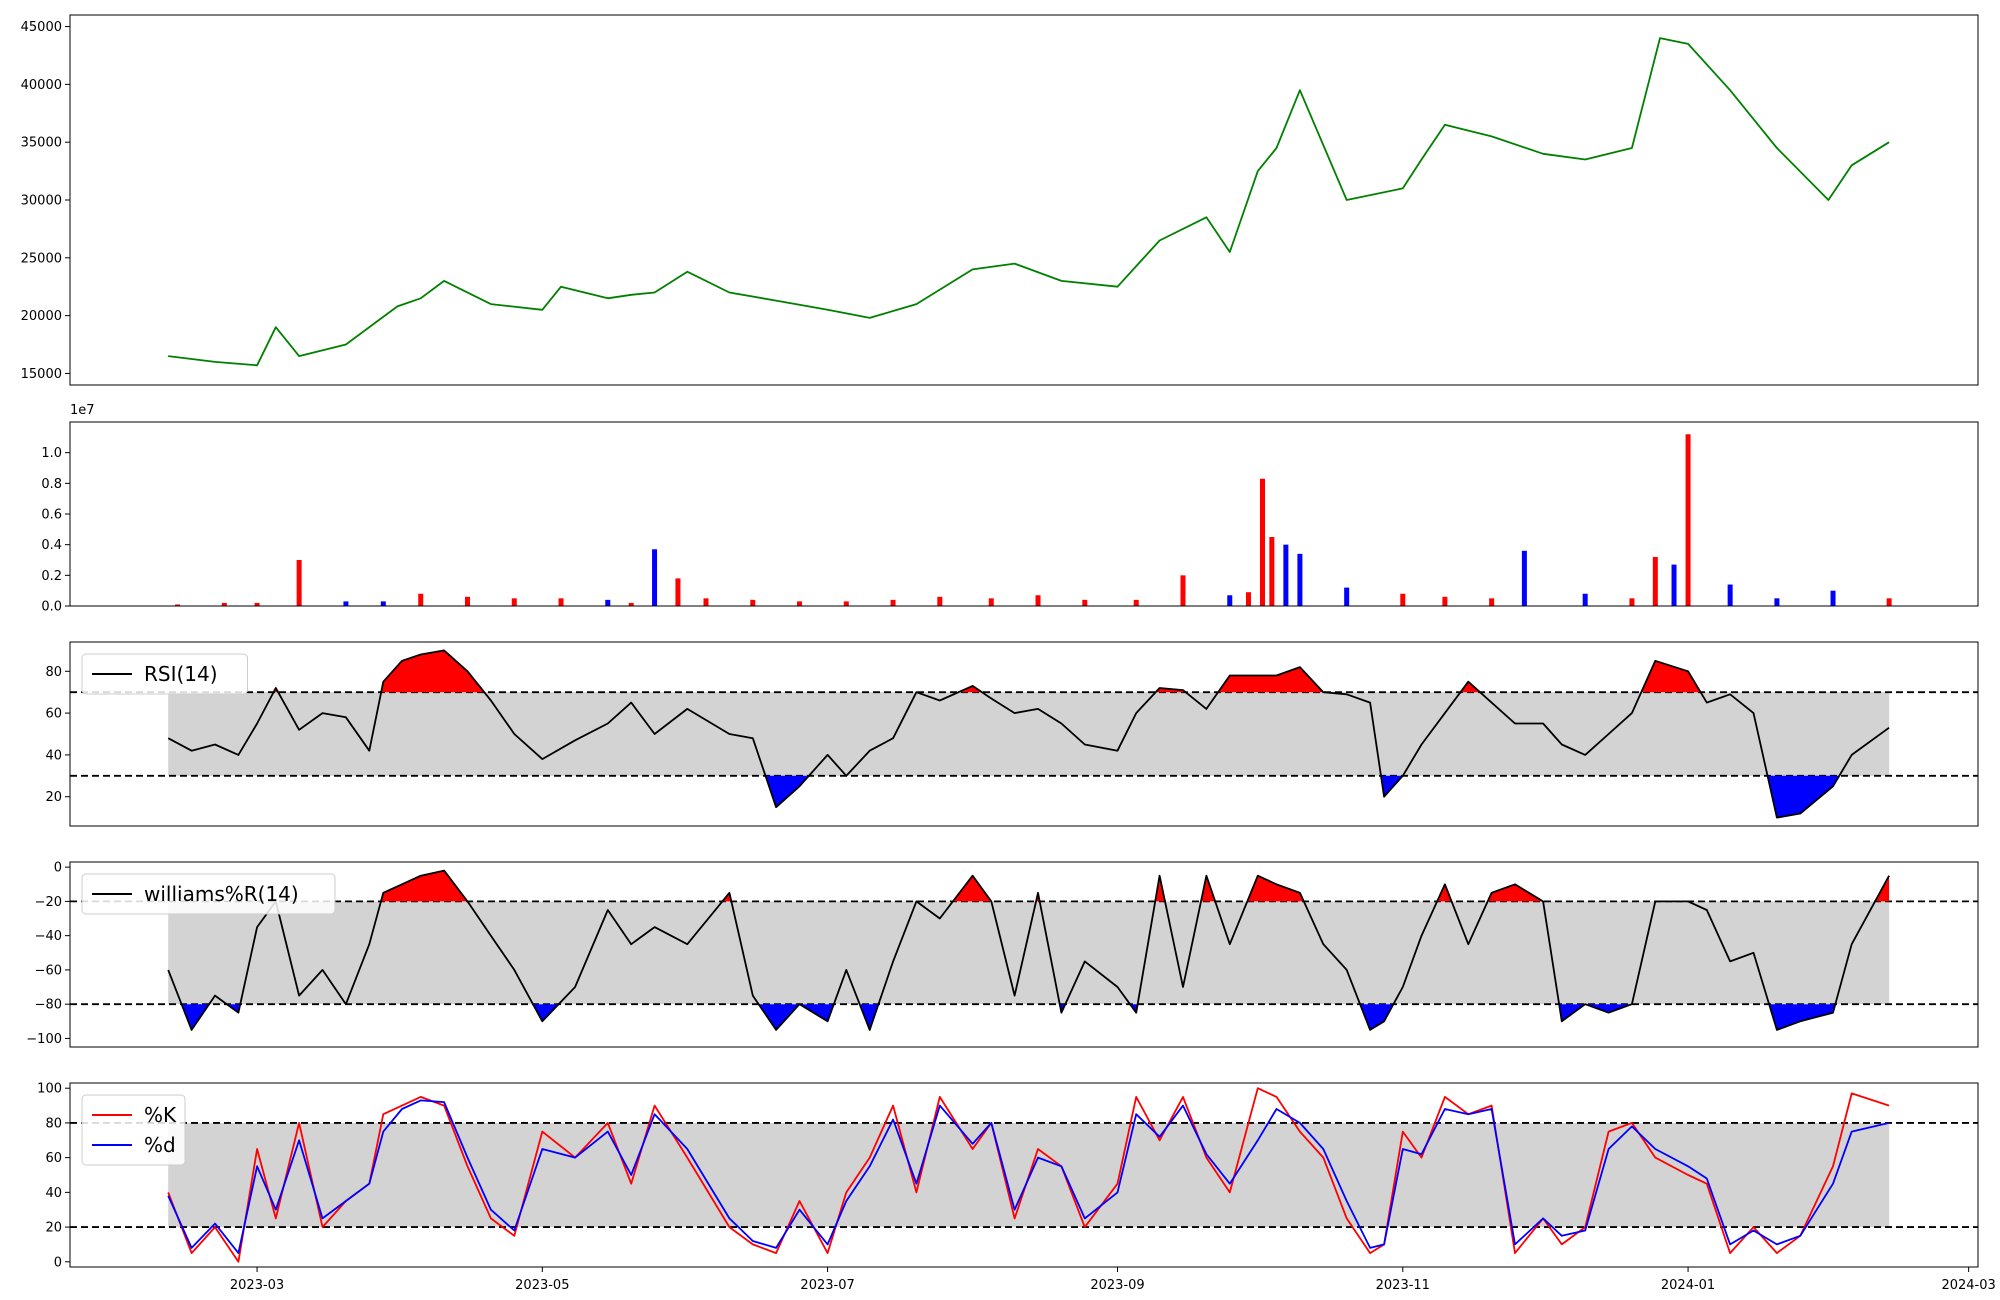 Image resolution: width=2000 pixels, height=1300 pixels. I want to click on volume-scale-label: 1e7, so click(82, 410).